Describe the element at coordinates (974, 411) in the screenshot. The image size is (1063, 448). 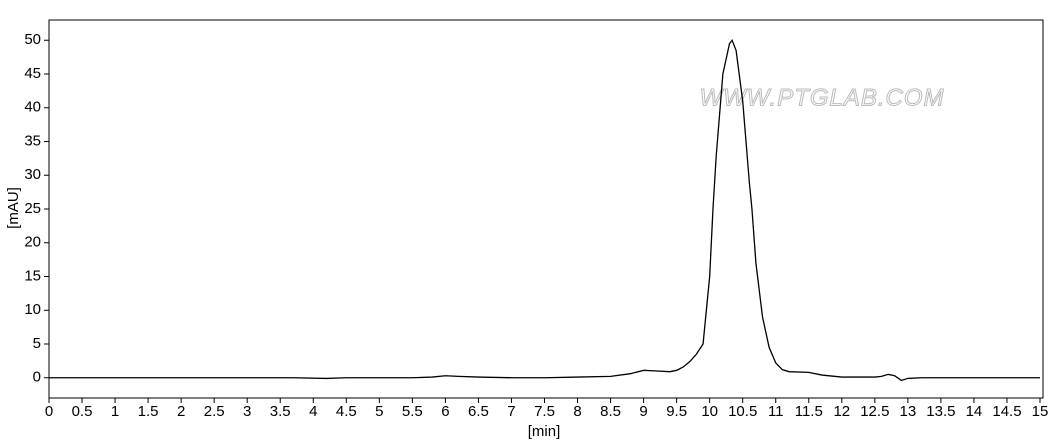
I see `x-tick-label: 14` at that location.